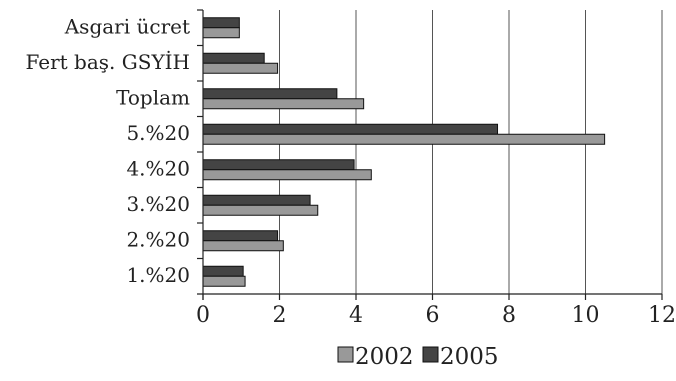 The width and height of the screenshot is (676, 381). What do you see at coordinates (127, 26) in the screenshot?
I see `category-label: Asgari ücret` at bounding box center [127, 26].